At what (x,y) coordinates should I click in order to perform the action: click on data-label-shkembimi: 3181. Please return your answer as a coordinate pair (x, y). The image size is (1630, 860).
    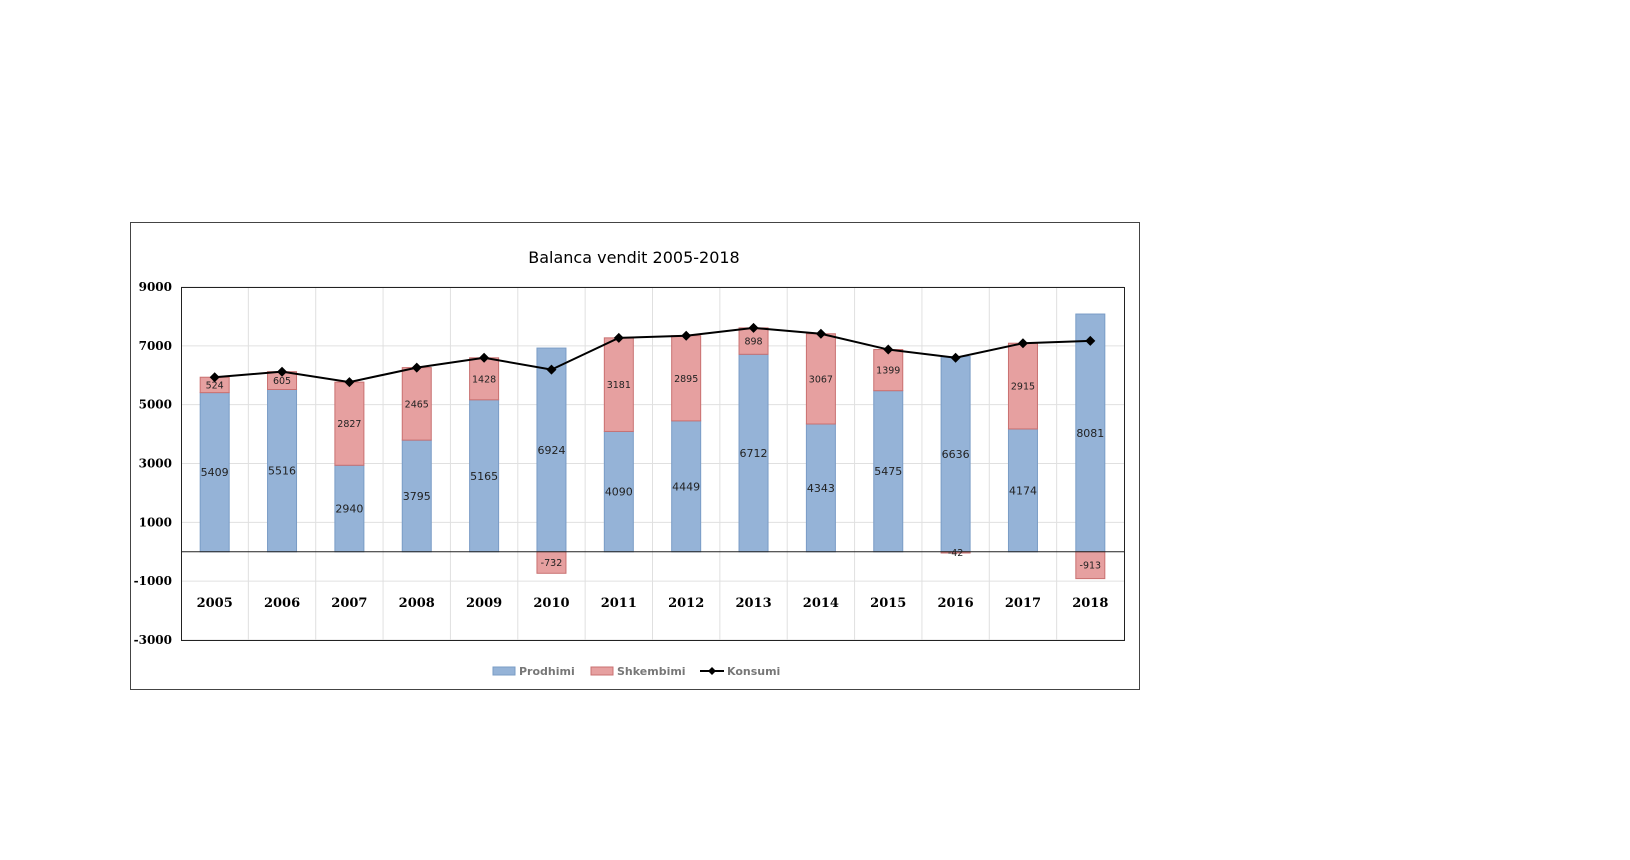
    Looking at the image, I should click on (619, 385).